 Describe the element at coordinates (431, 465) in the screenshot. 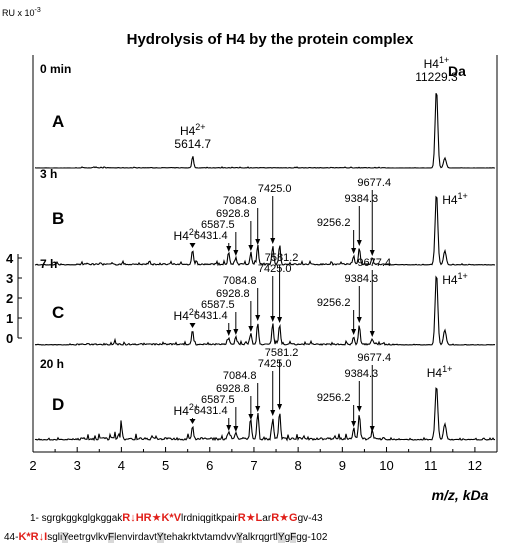

I see `x-tick-label: 11` at that location.